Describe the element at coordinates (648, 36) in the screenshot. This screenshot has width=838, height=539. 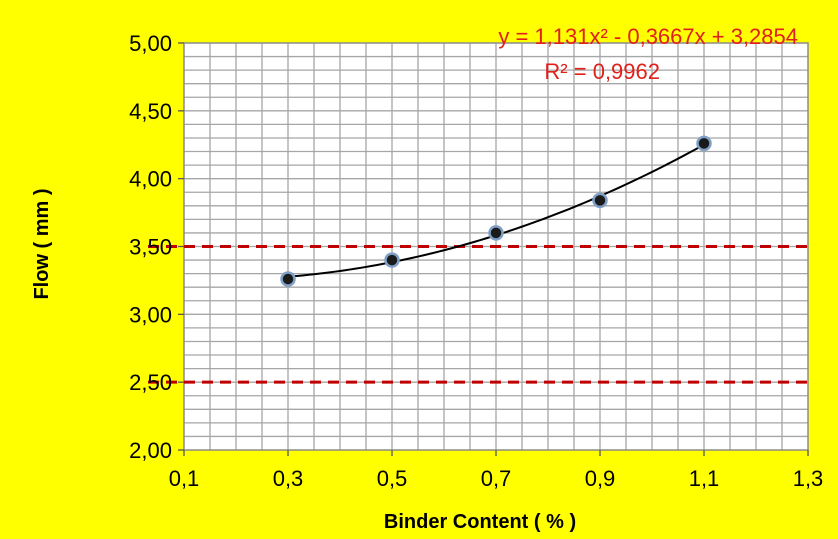
I see `trendline-equation: y = 1,131x² - 0,3667x + 3,2854` at that location.